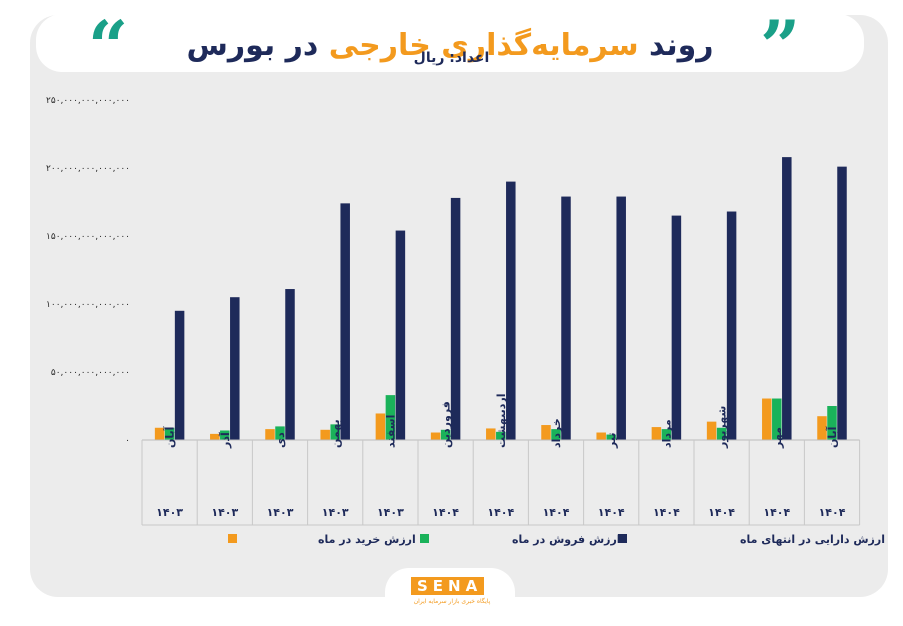 The image size is (903, 626). What do you see at coordinates (566, 539) in the screenshot?
I see `legend-label: ارزش فروش در ماه` at bounding box center [566, 539].